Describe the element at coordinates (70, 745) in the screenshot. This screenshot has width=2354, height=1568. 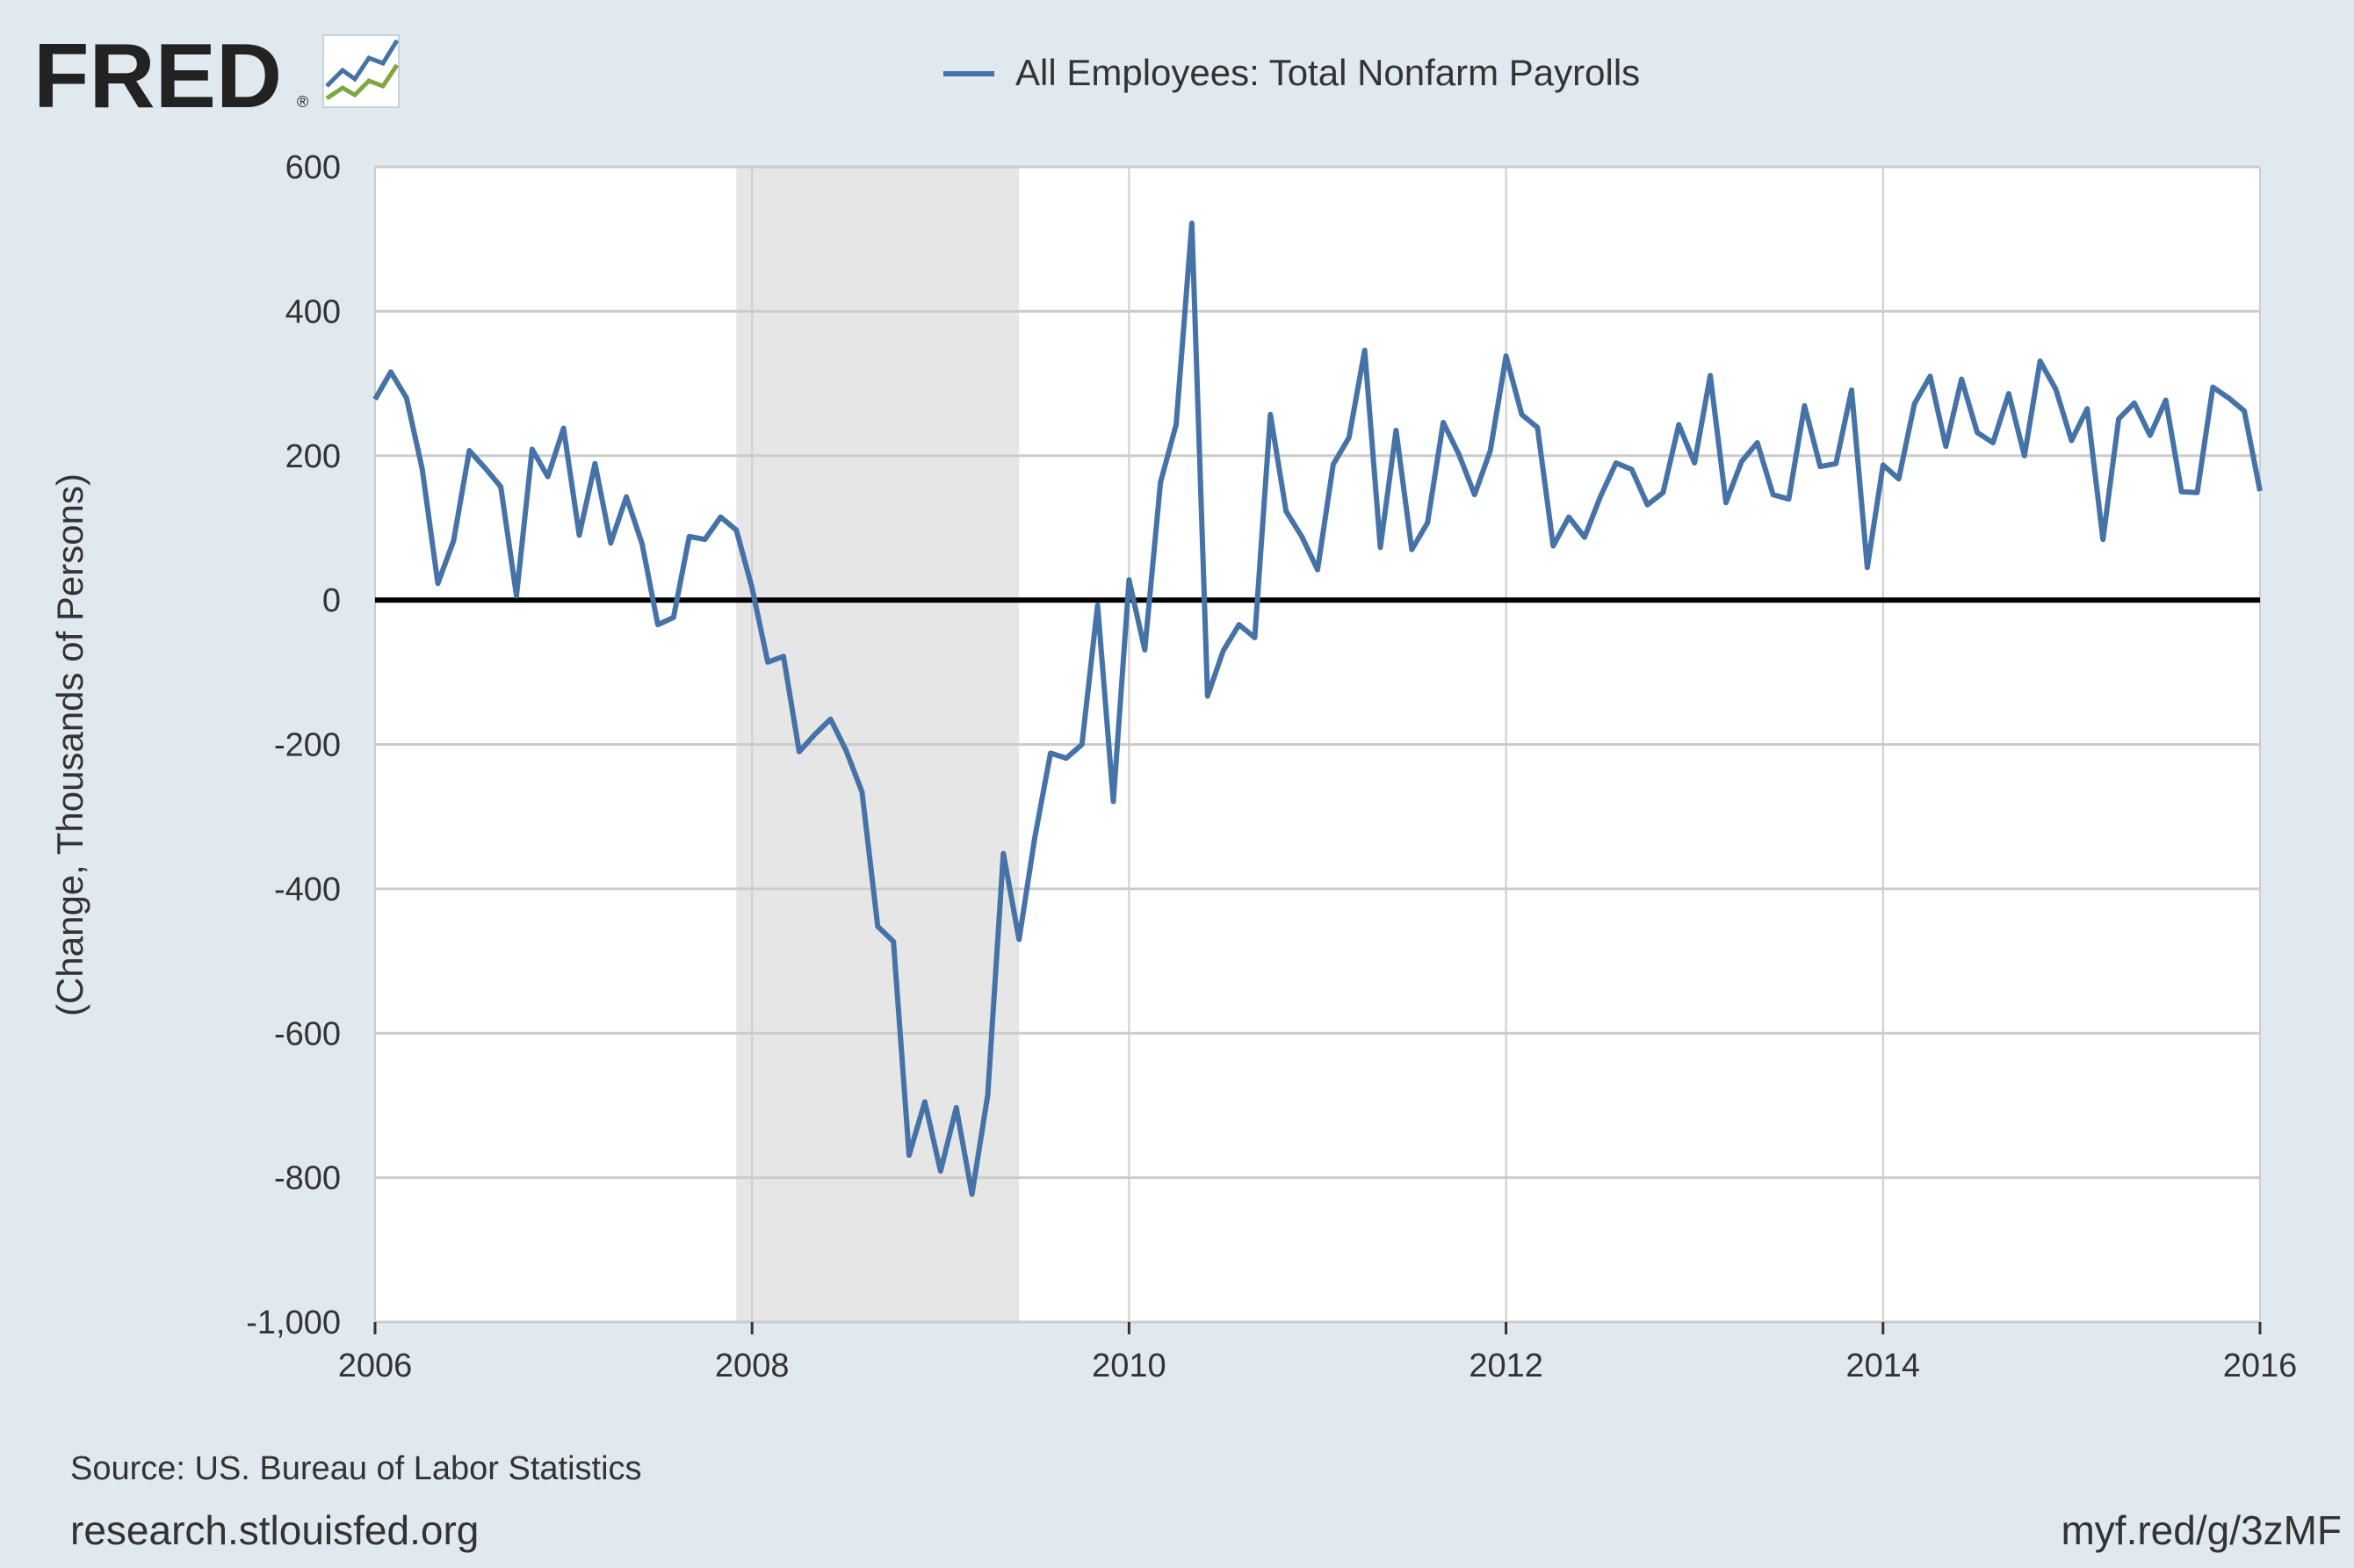
I see `y-axis-label: (Change, Thousands of Persons)` at that location.